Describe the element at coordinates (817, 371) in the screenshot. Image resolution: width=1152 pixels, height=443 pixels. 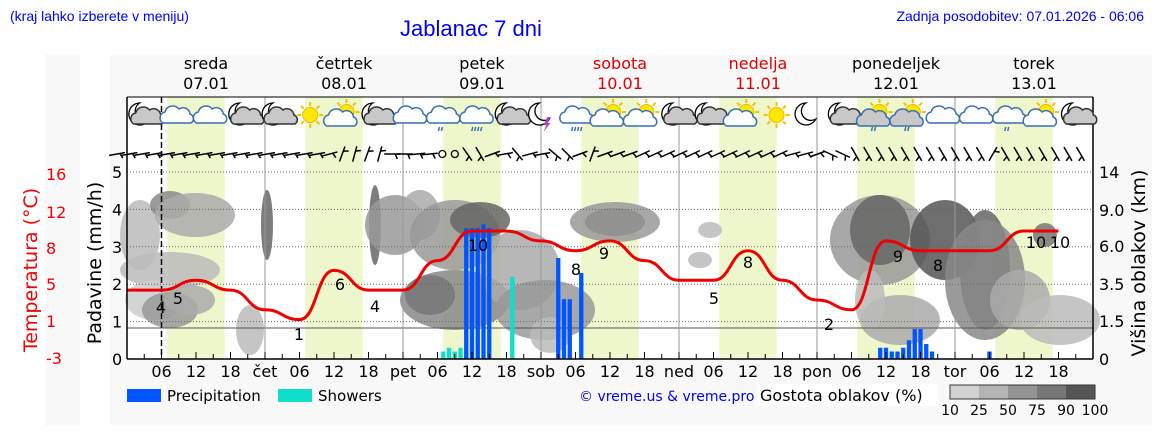
I see `x-tick-label: pon` at that location.